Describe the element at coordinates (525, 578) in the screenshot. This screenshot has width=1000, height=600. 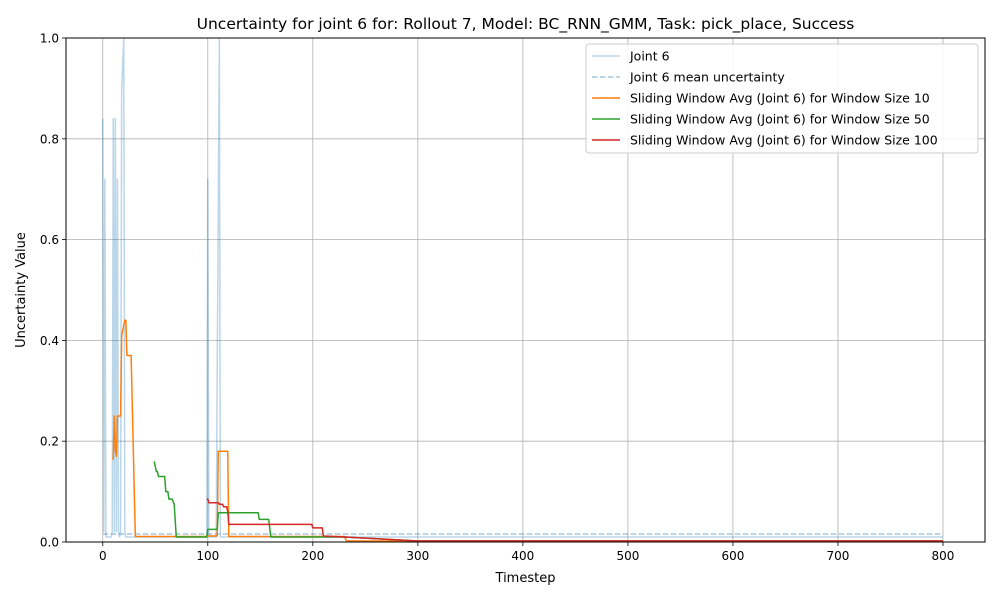
I see `x-axis-label: Timestep` at that location.